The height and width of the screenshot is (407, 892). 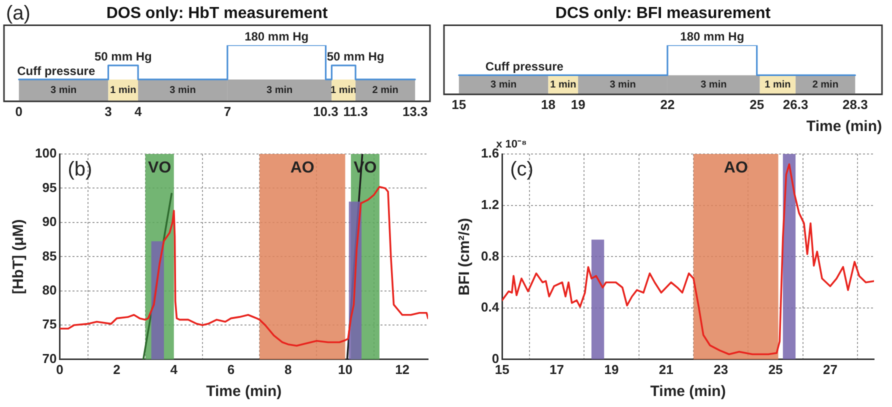 What do you see at coordinates (465, 257) in the screenshot?
I see `y-axis-title: BFI (cm²/s)` at bounding box center [465, 257].